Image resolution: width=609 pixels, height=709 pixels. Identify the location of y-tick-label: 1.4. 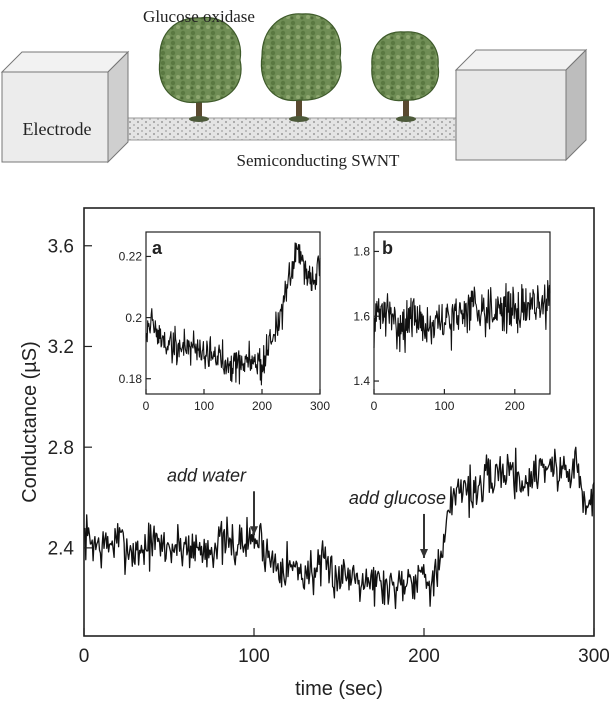
(361, 381).